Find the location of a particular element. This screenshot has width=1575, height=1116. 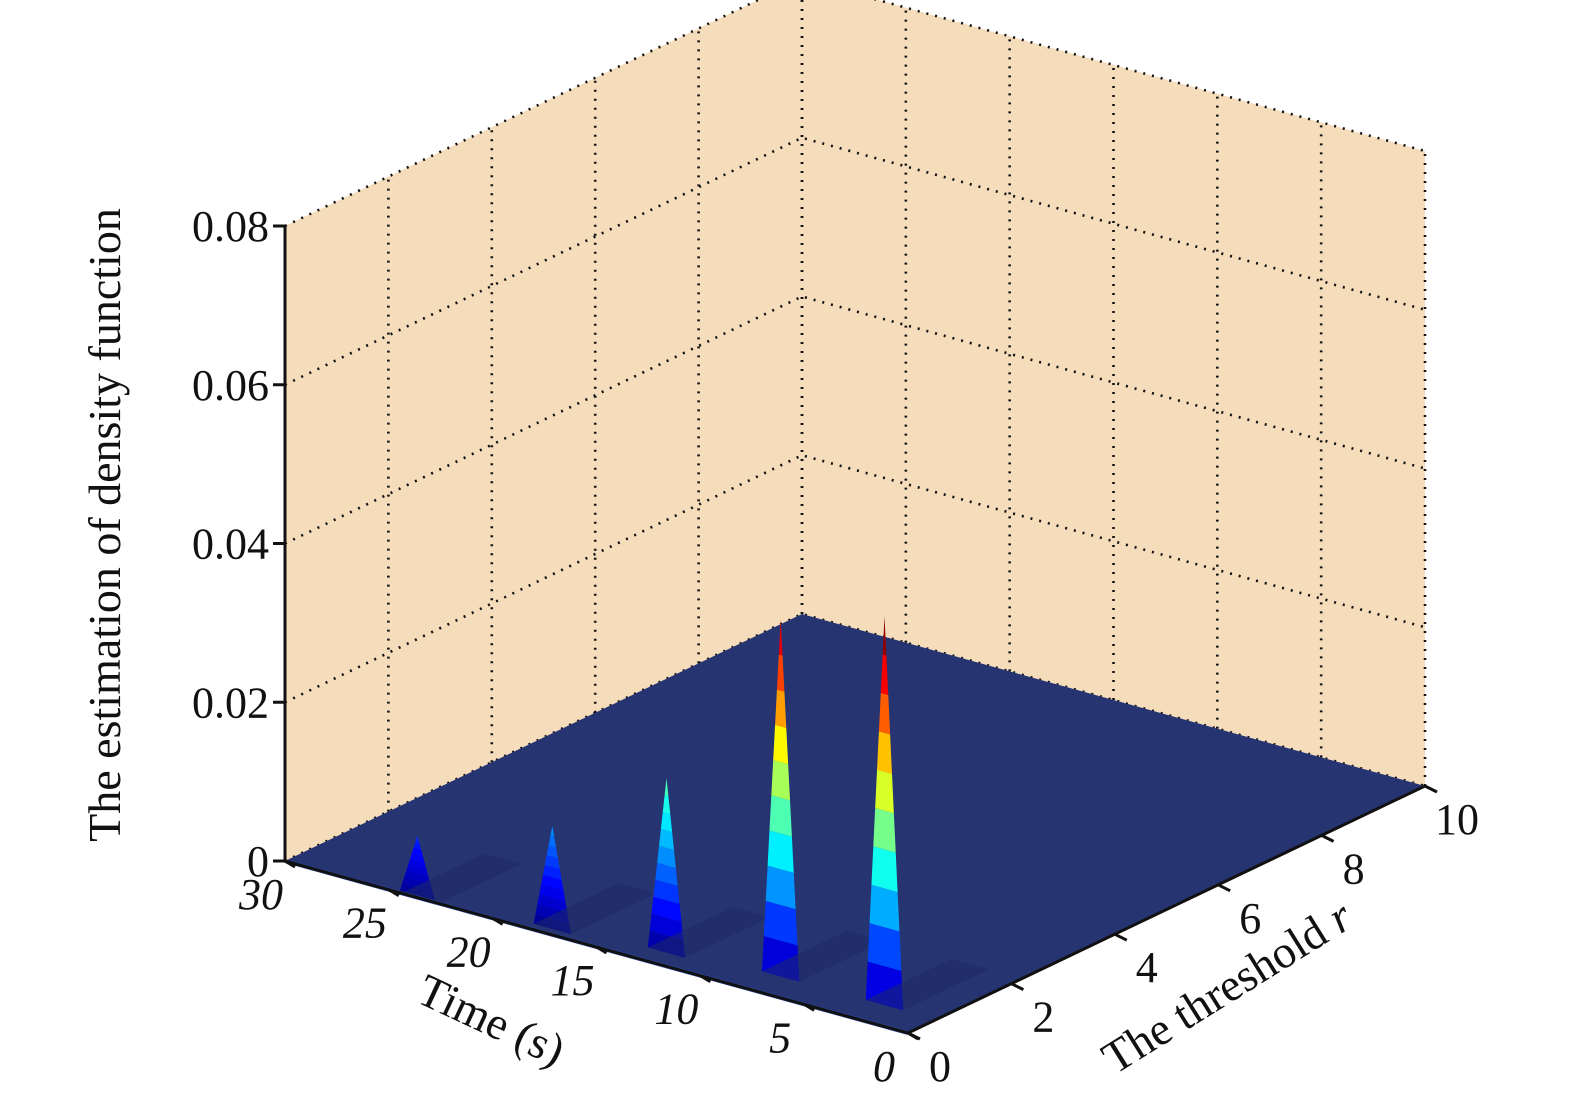

z-tick-label: 0.02 is located at coordinates (230, 702).